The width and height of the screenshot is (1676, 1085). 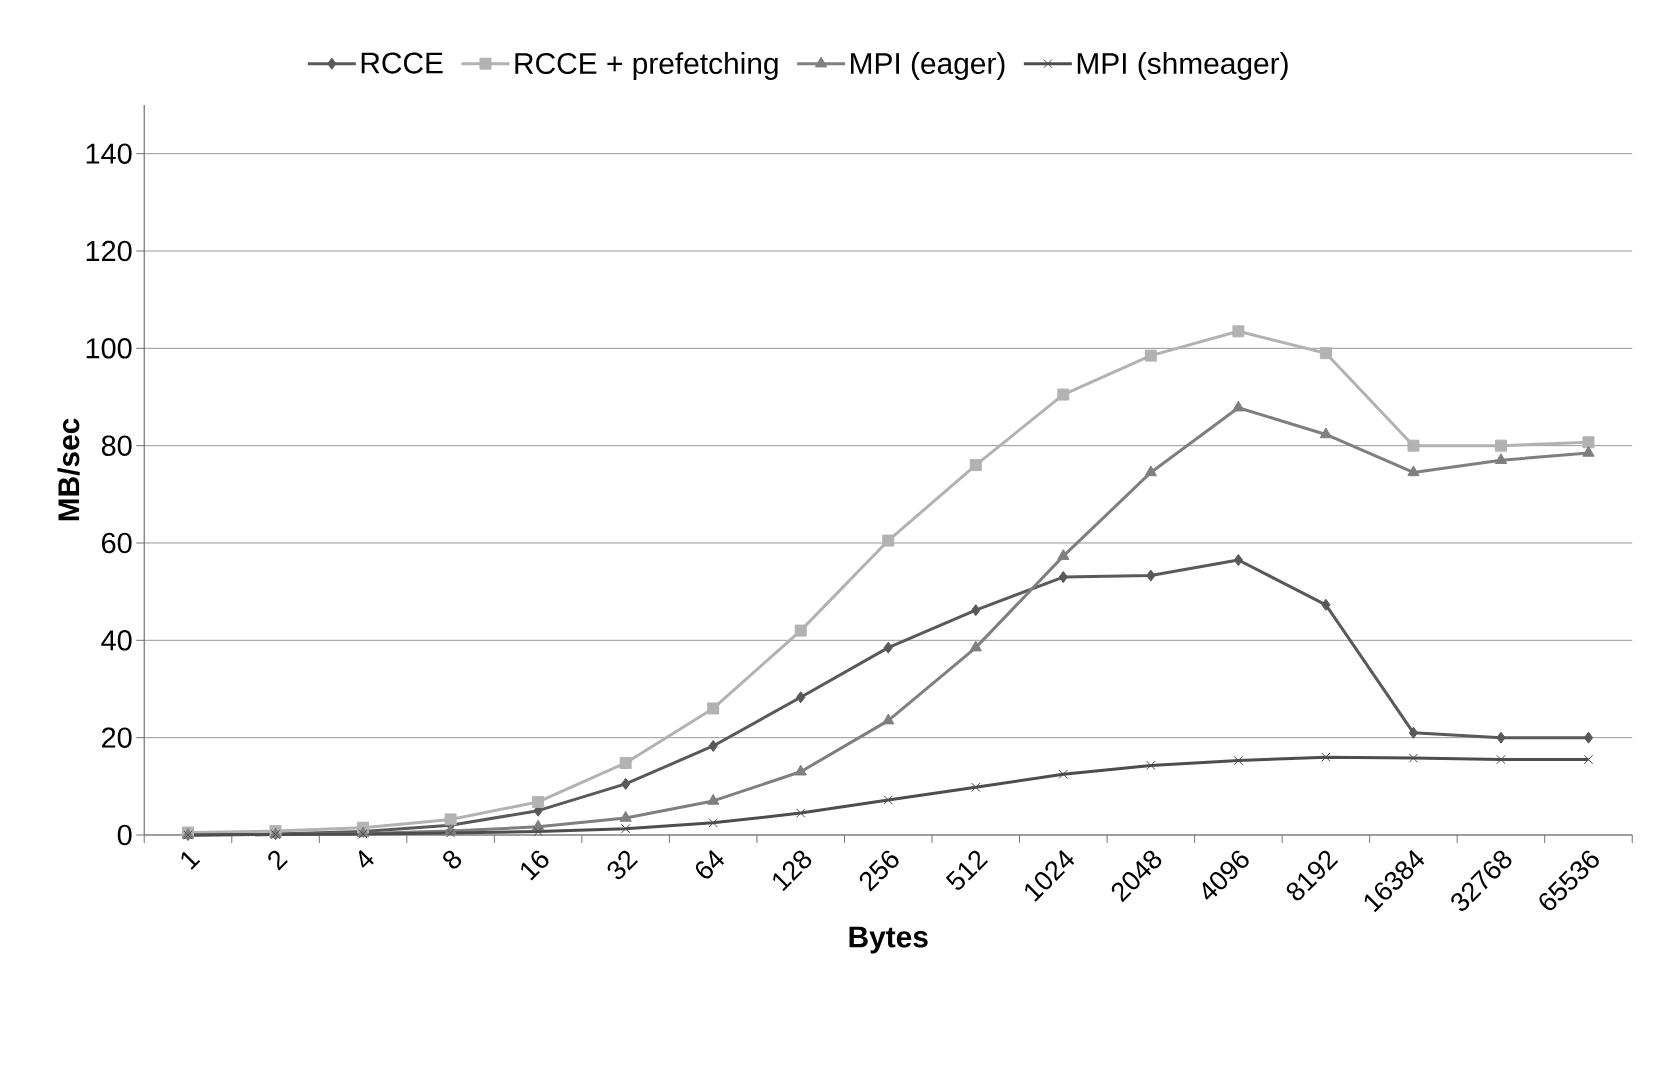 What do you see at coordinates (124, 835) in the screenshot?
I see `y-tick-label: 0` at bounding box center [124, 835].